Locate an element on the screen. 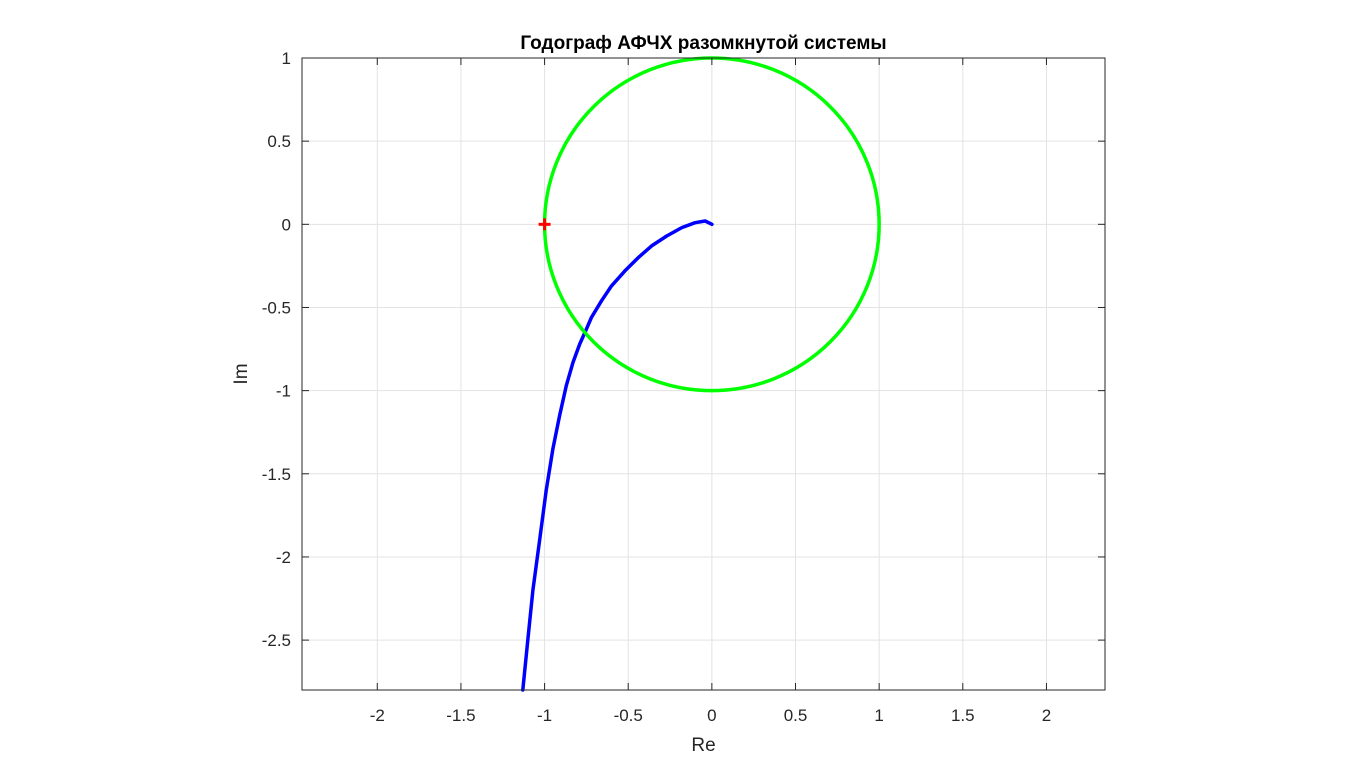 Image resolution: width=1360 pixels, height=782 pixels. y-tick-label: 1 is located at coordinates (286, 58).